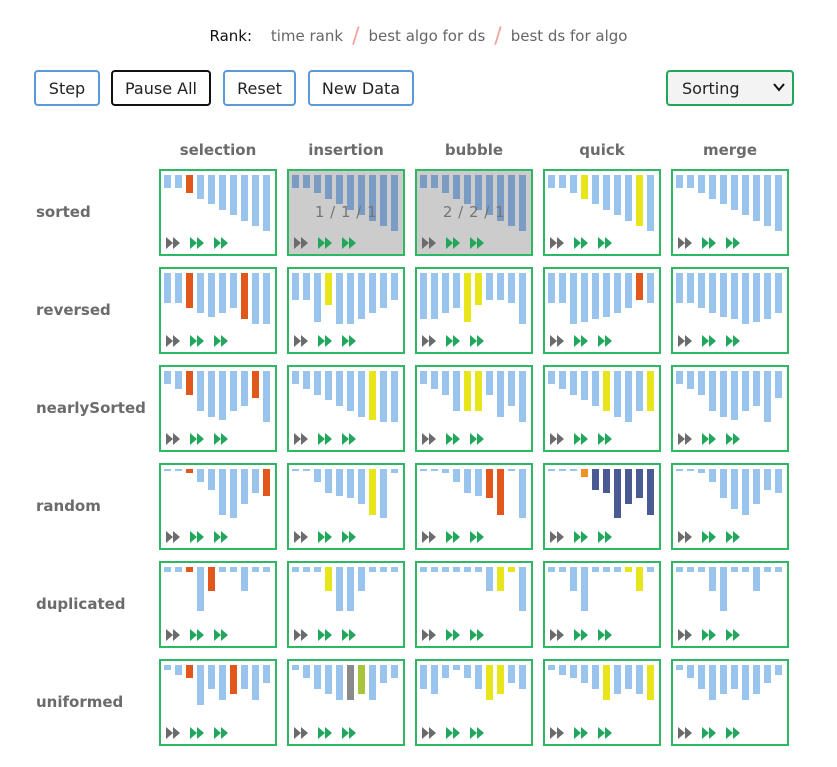 The width and height of the screenshot is (837, 767). What do you see at coordinates (569, 36) in the screenshot?
I see `rank-option-best-ds-for-algo: best ds for algo` at bounding box center [569, 36].